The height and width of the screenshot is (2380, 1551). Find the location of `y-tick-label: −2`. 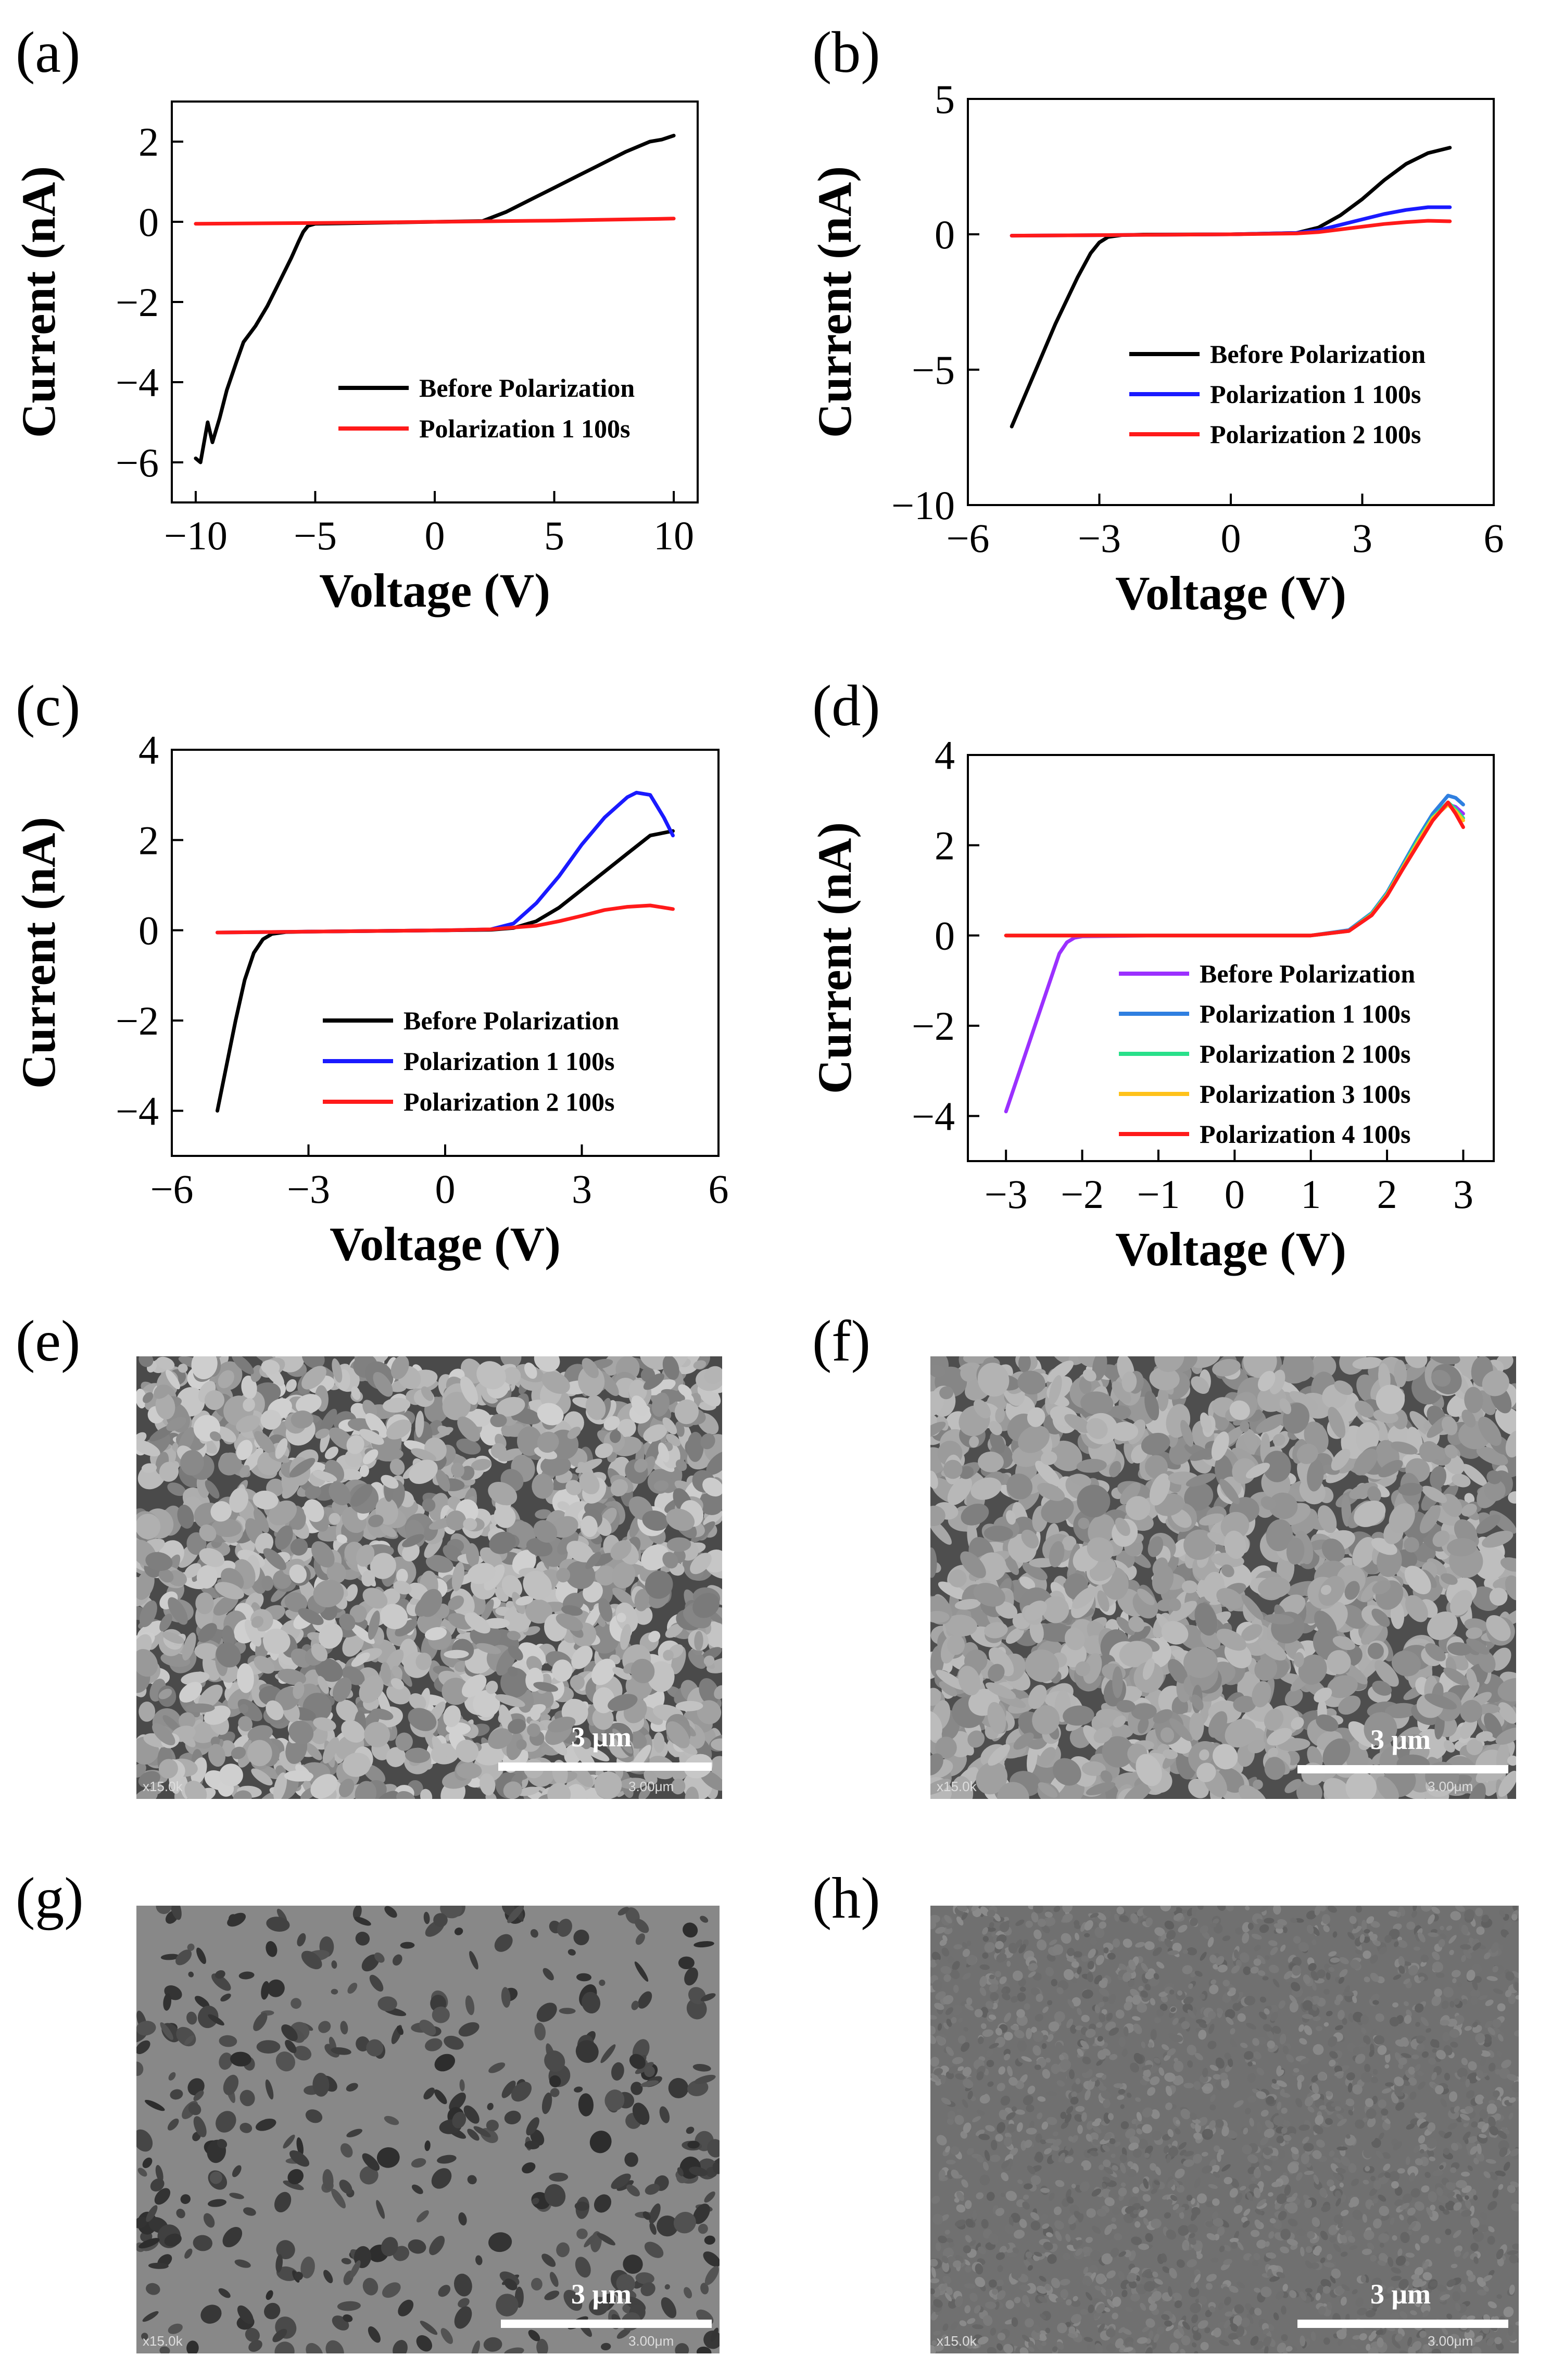

y-tick-label: −2 is located at coordinates (137, 1021).